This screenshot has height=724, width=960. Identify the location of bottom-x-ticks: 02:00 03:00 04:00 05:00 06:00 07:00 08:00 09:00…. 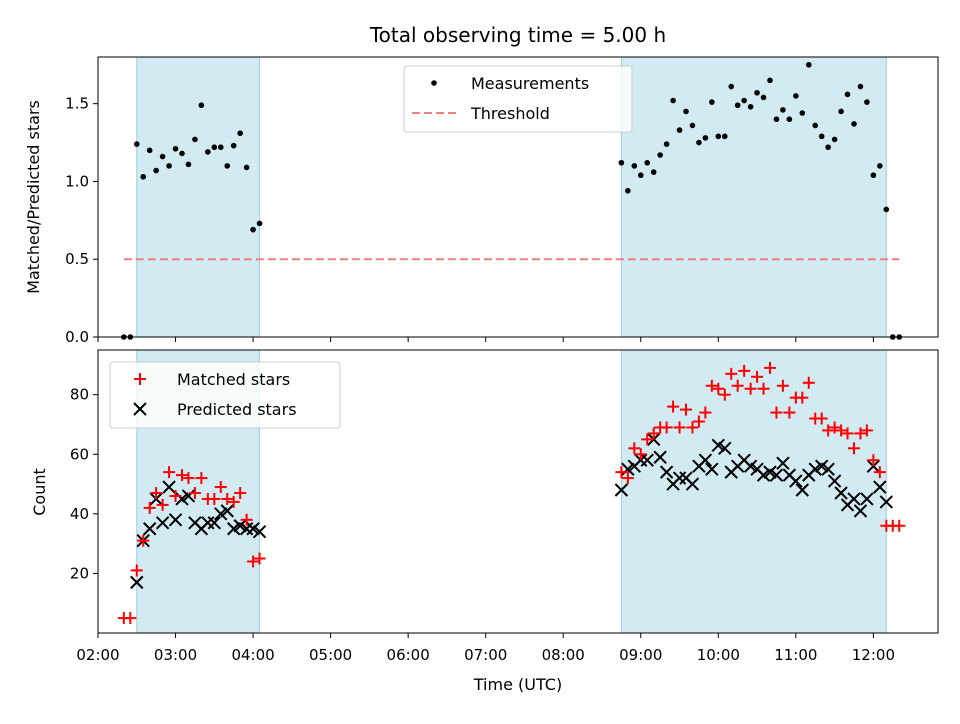
(485, 648).